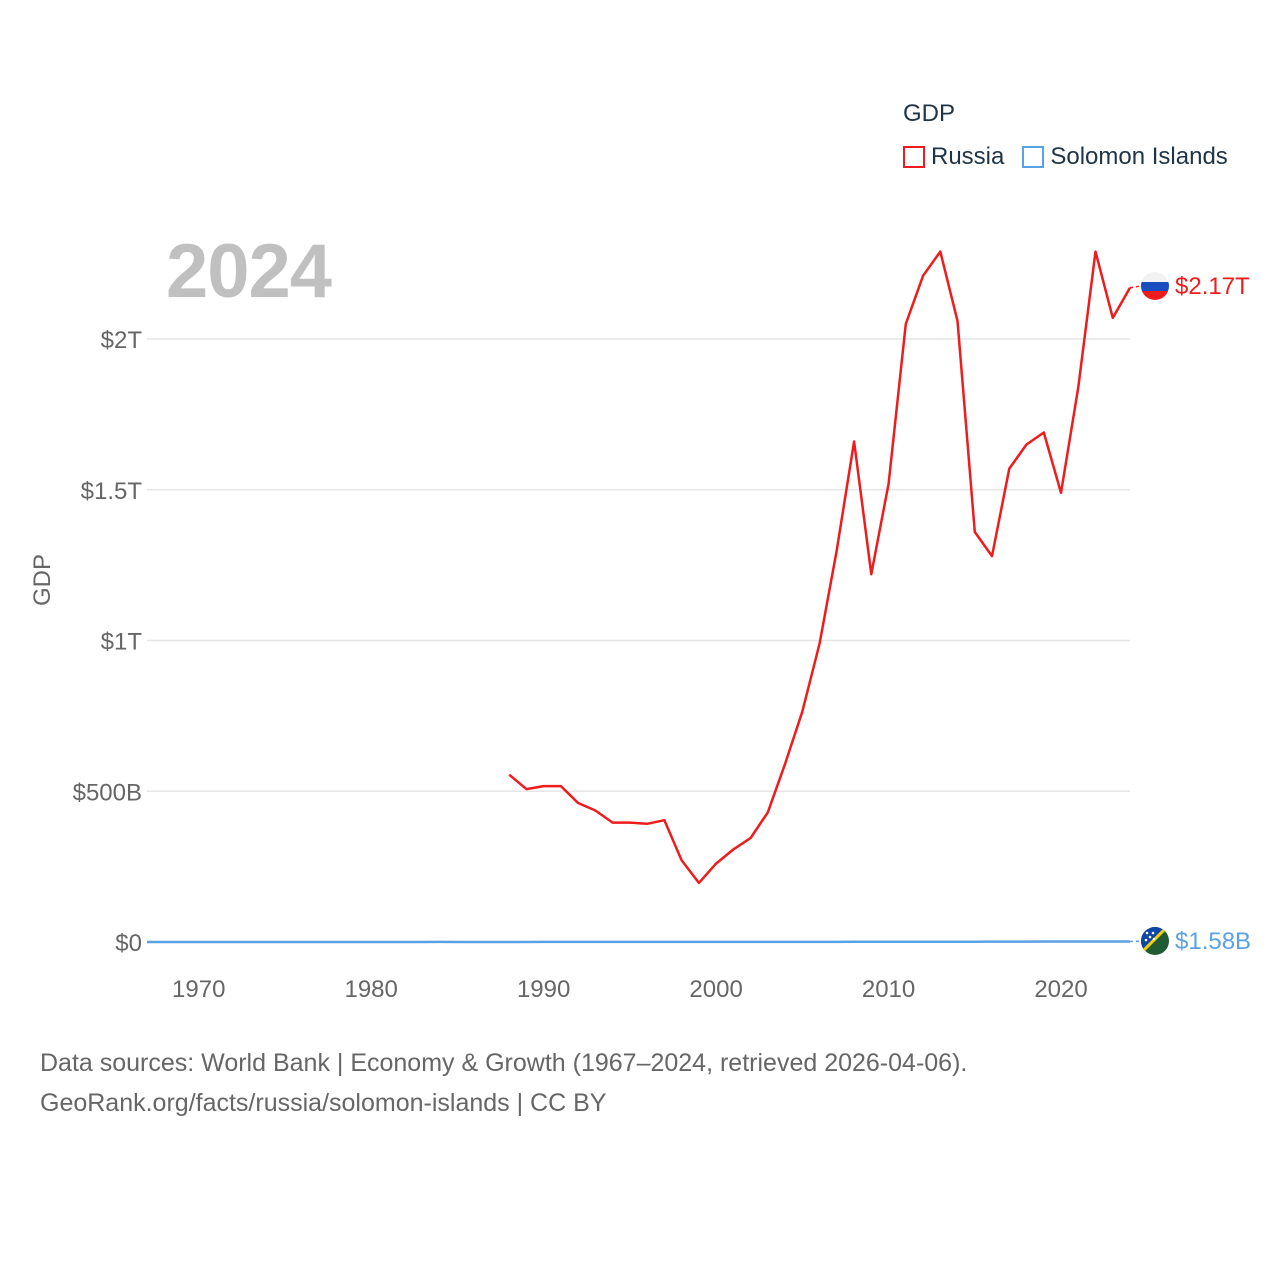  What do you see at coordinates (198, 989) in the screenshot?
I see `x-tick-label: 1970` at bounding box center [198, 989].